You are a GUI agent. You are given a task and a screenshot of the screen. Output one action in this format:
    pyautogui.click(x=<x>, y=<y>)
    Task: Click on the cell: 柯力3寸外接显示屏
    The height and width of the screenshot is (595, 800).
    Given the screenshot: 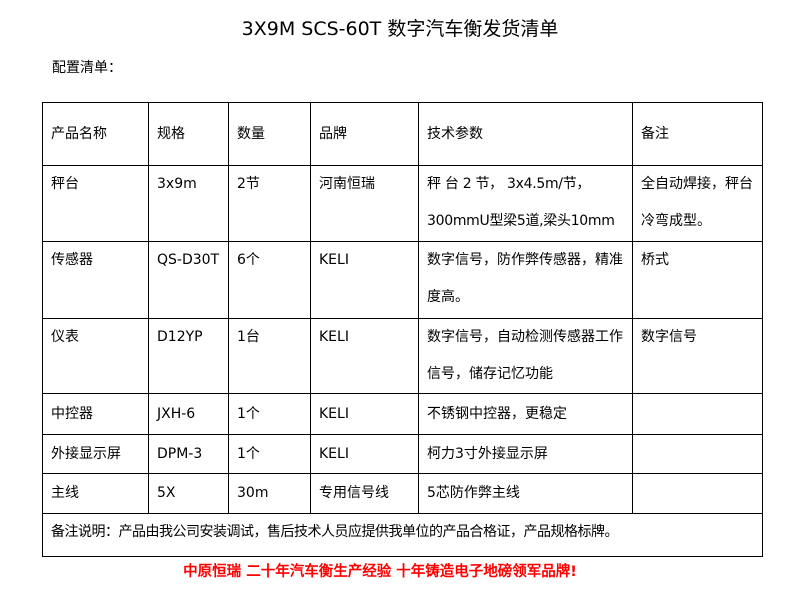 What is the action you would take?
    pyautogui.click(x=525, y=454)
    